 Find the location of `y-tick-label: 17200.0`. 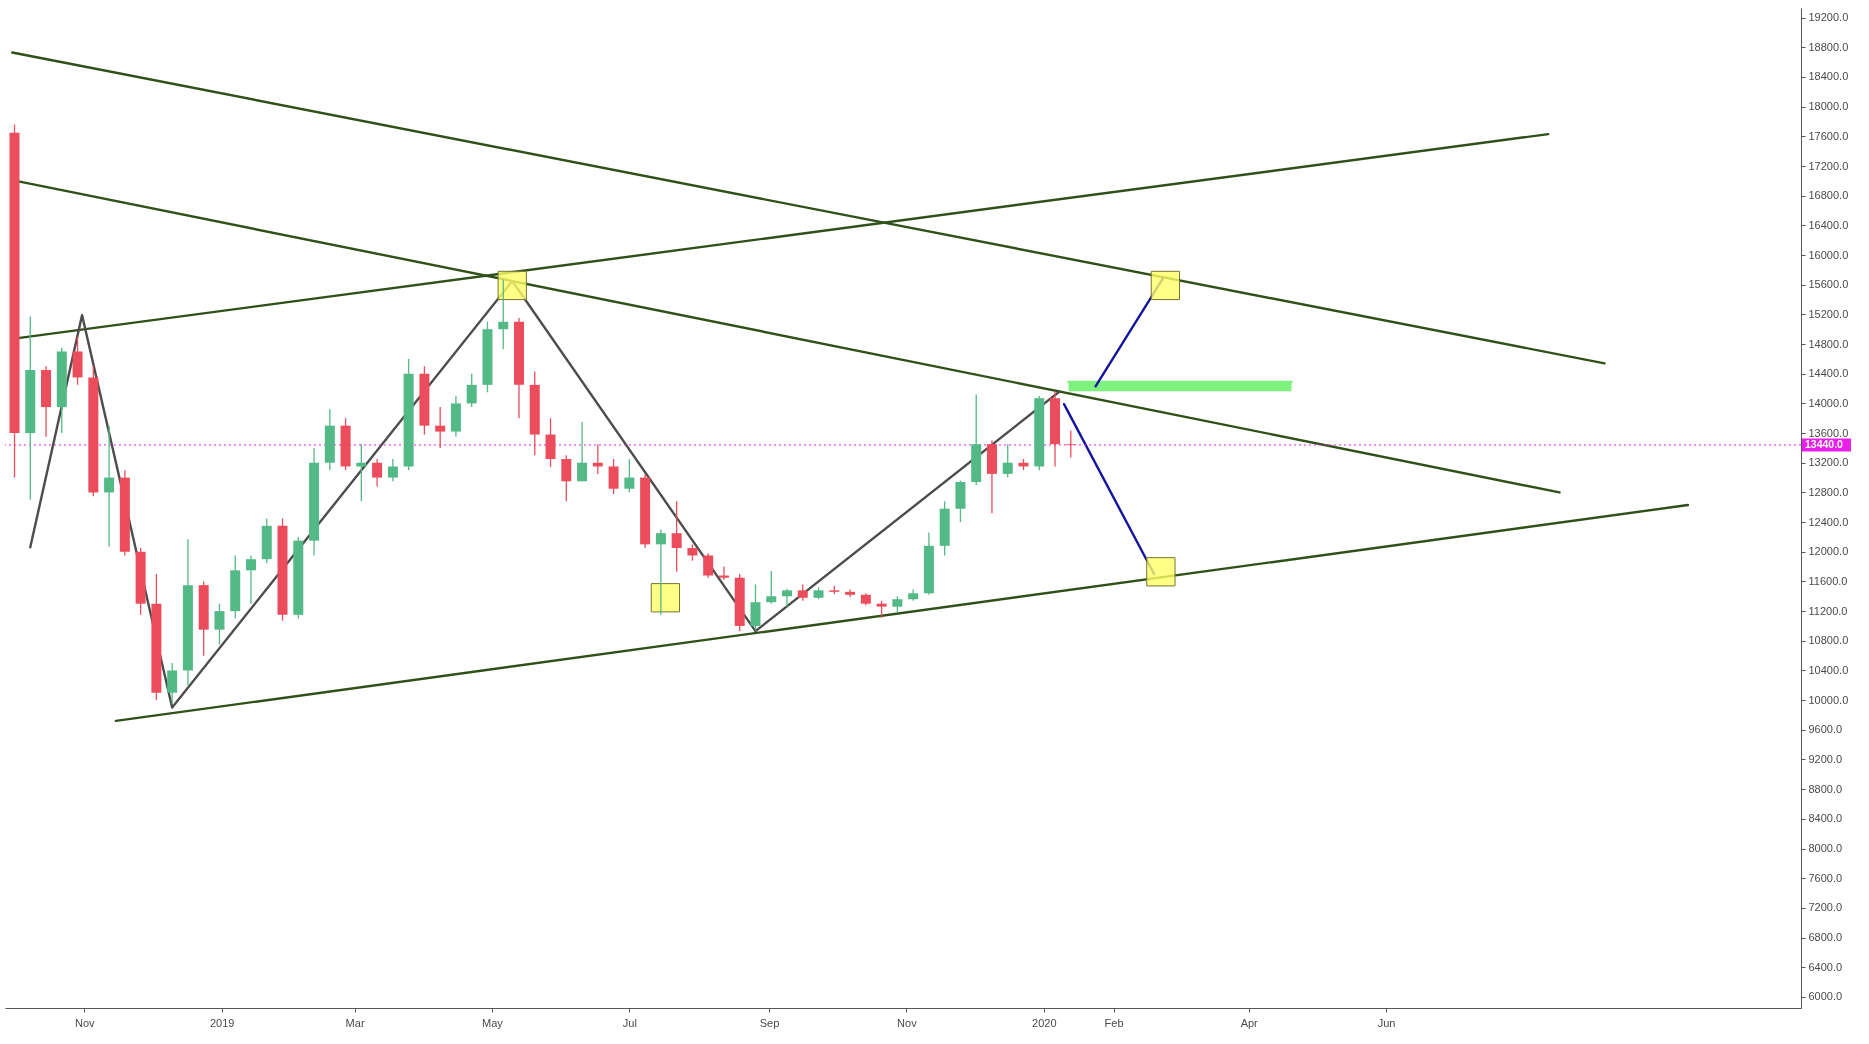

y-tick-label: 17200.0 is located at coordinates (1828, 165).